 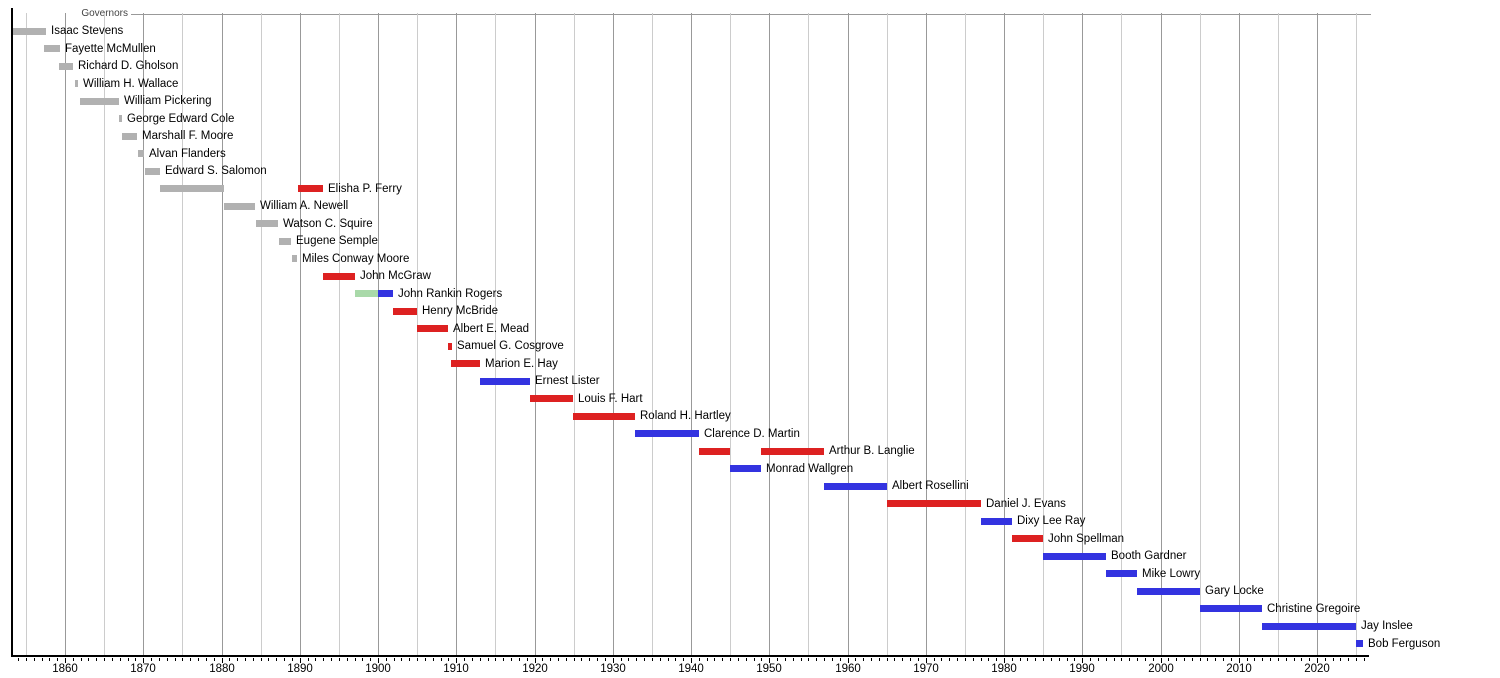 I want to click on governor-label: Roland H. Hartley, so click(x=685, y=416).